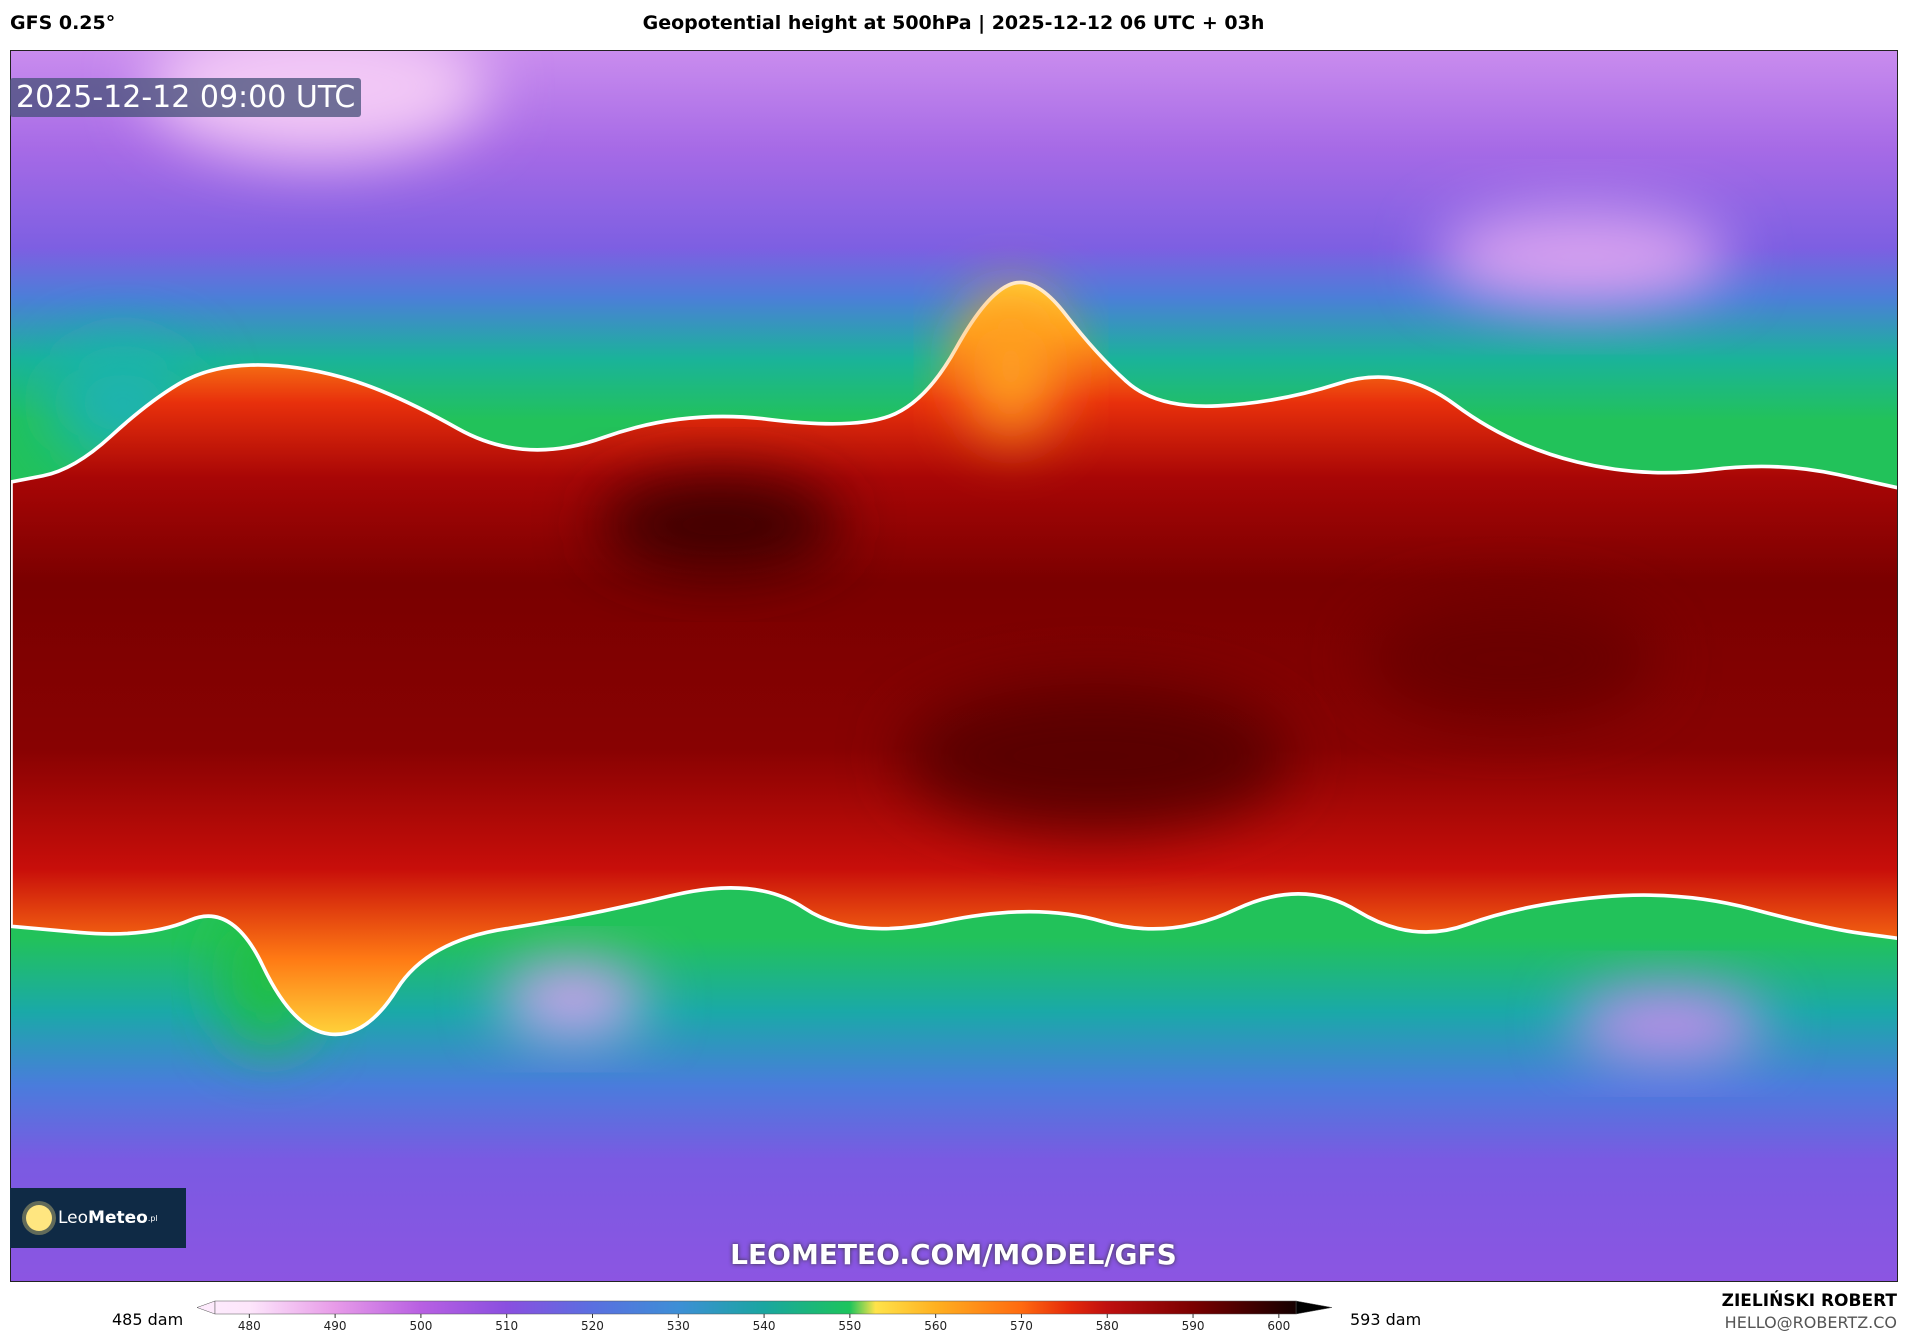 The width and height of the screenshot is (1907, 1338). I want to click on colorbar-tick-label: 520, so click(592, 1326).